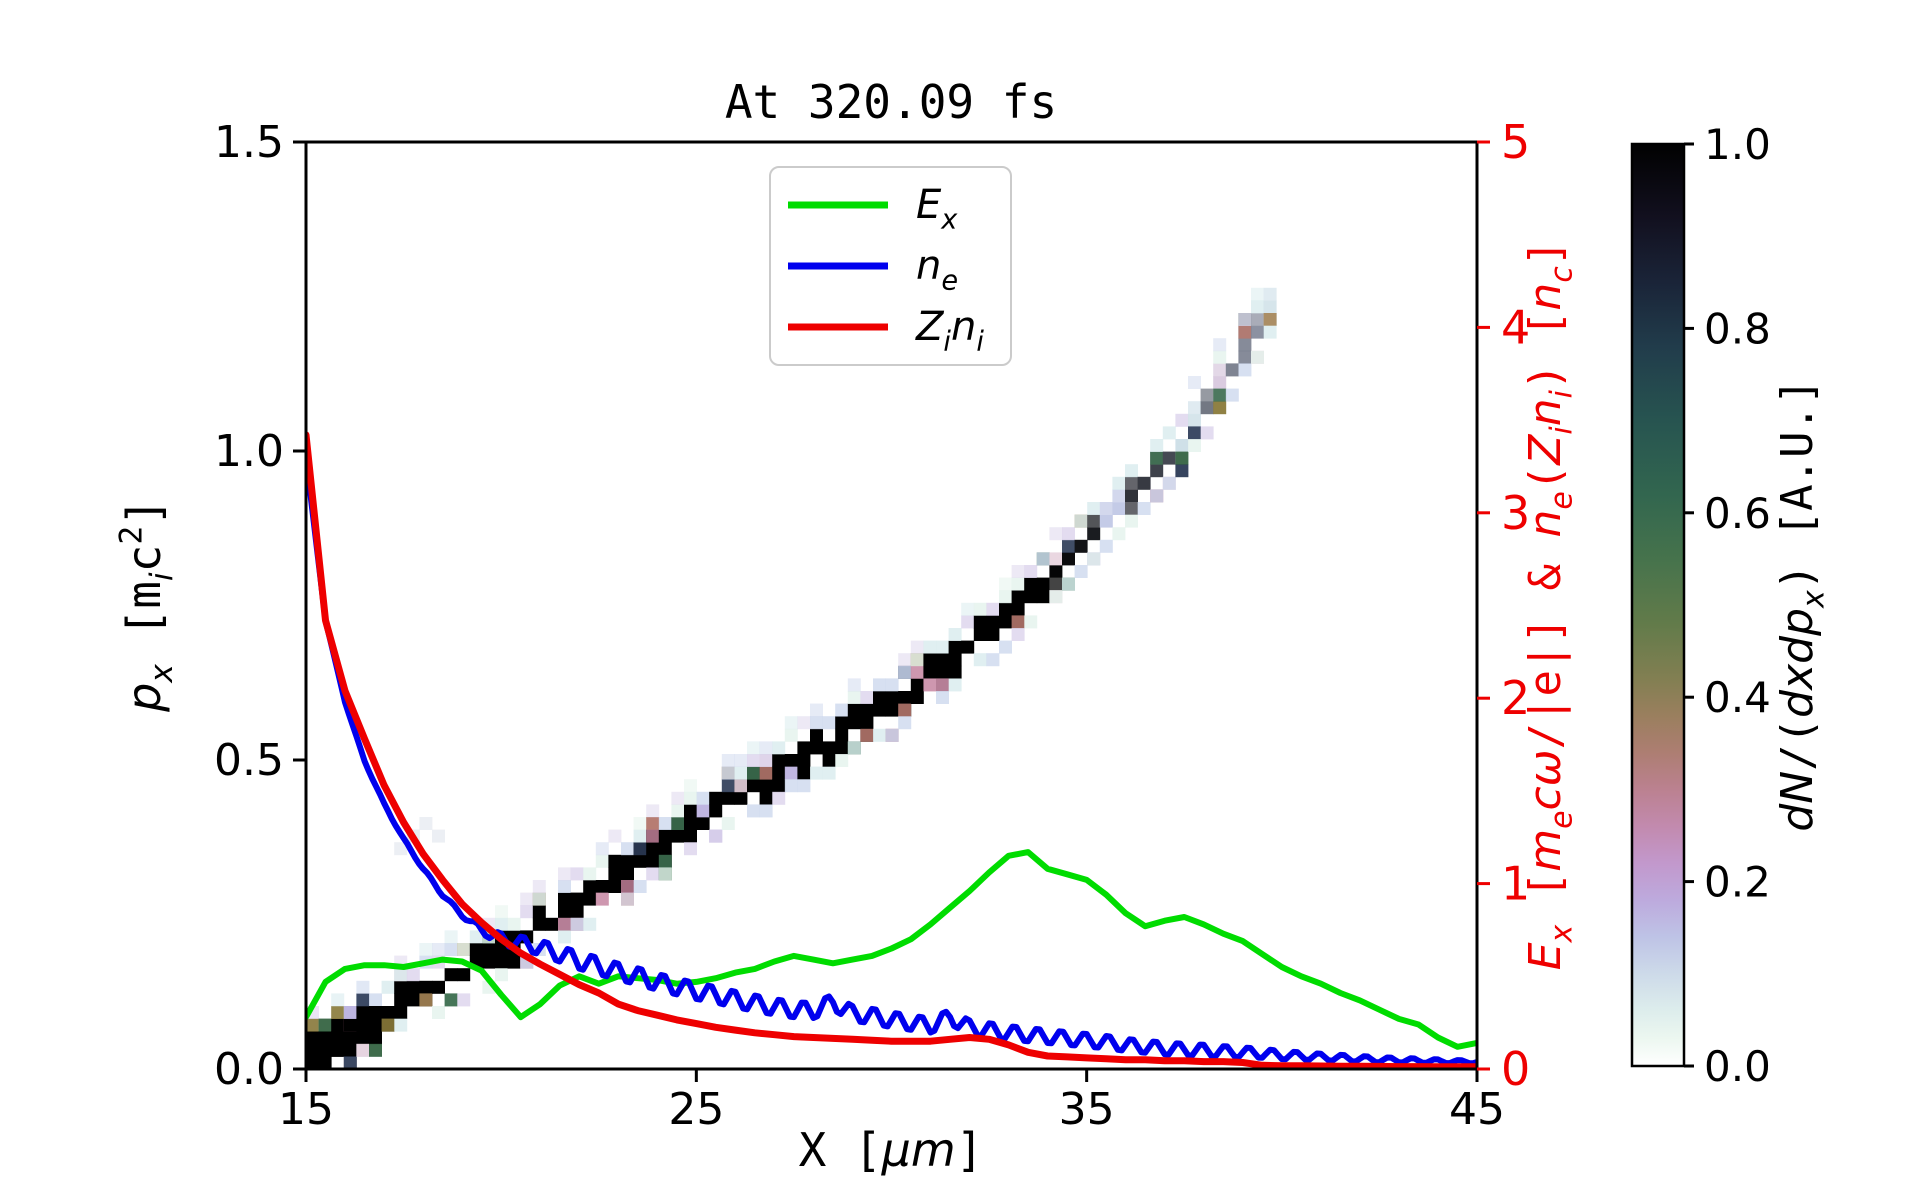 The height and width of the screenshot is (1200, 1920). What do you see at coordinates (147, 605) in the screenshot?
I see `y-axis-left-label: px [mic2]` at bounding box center [147, 605].